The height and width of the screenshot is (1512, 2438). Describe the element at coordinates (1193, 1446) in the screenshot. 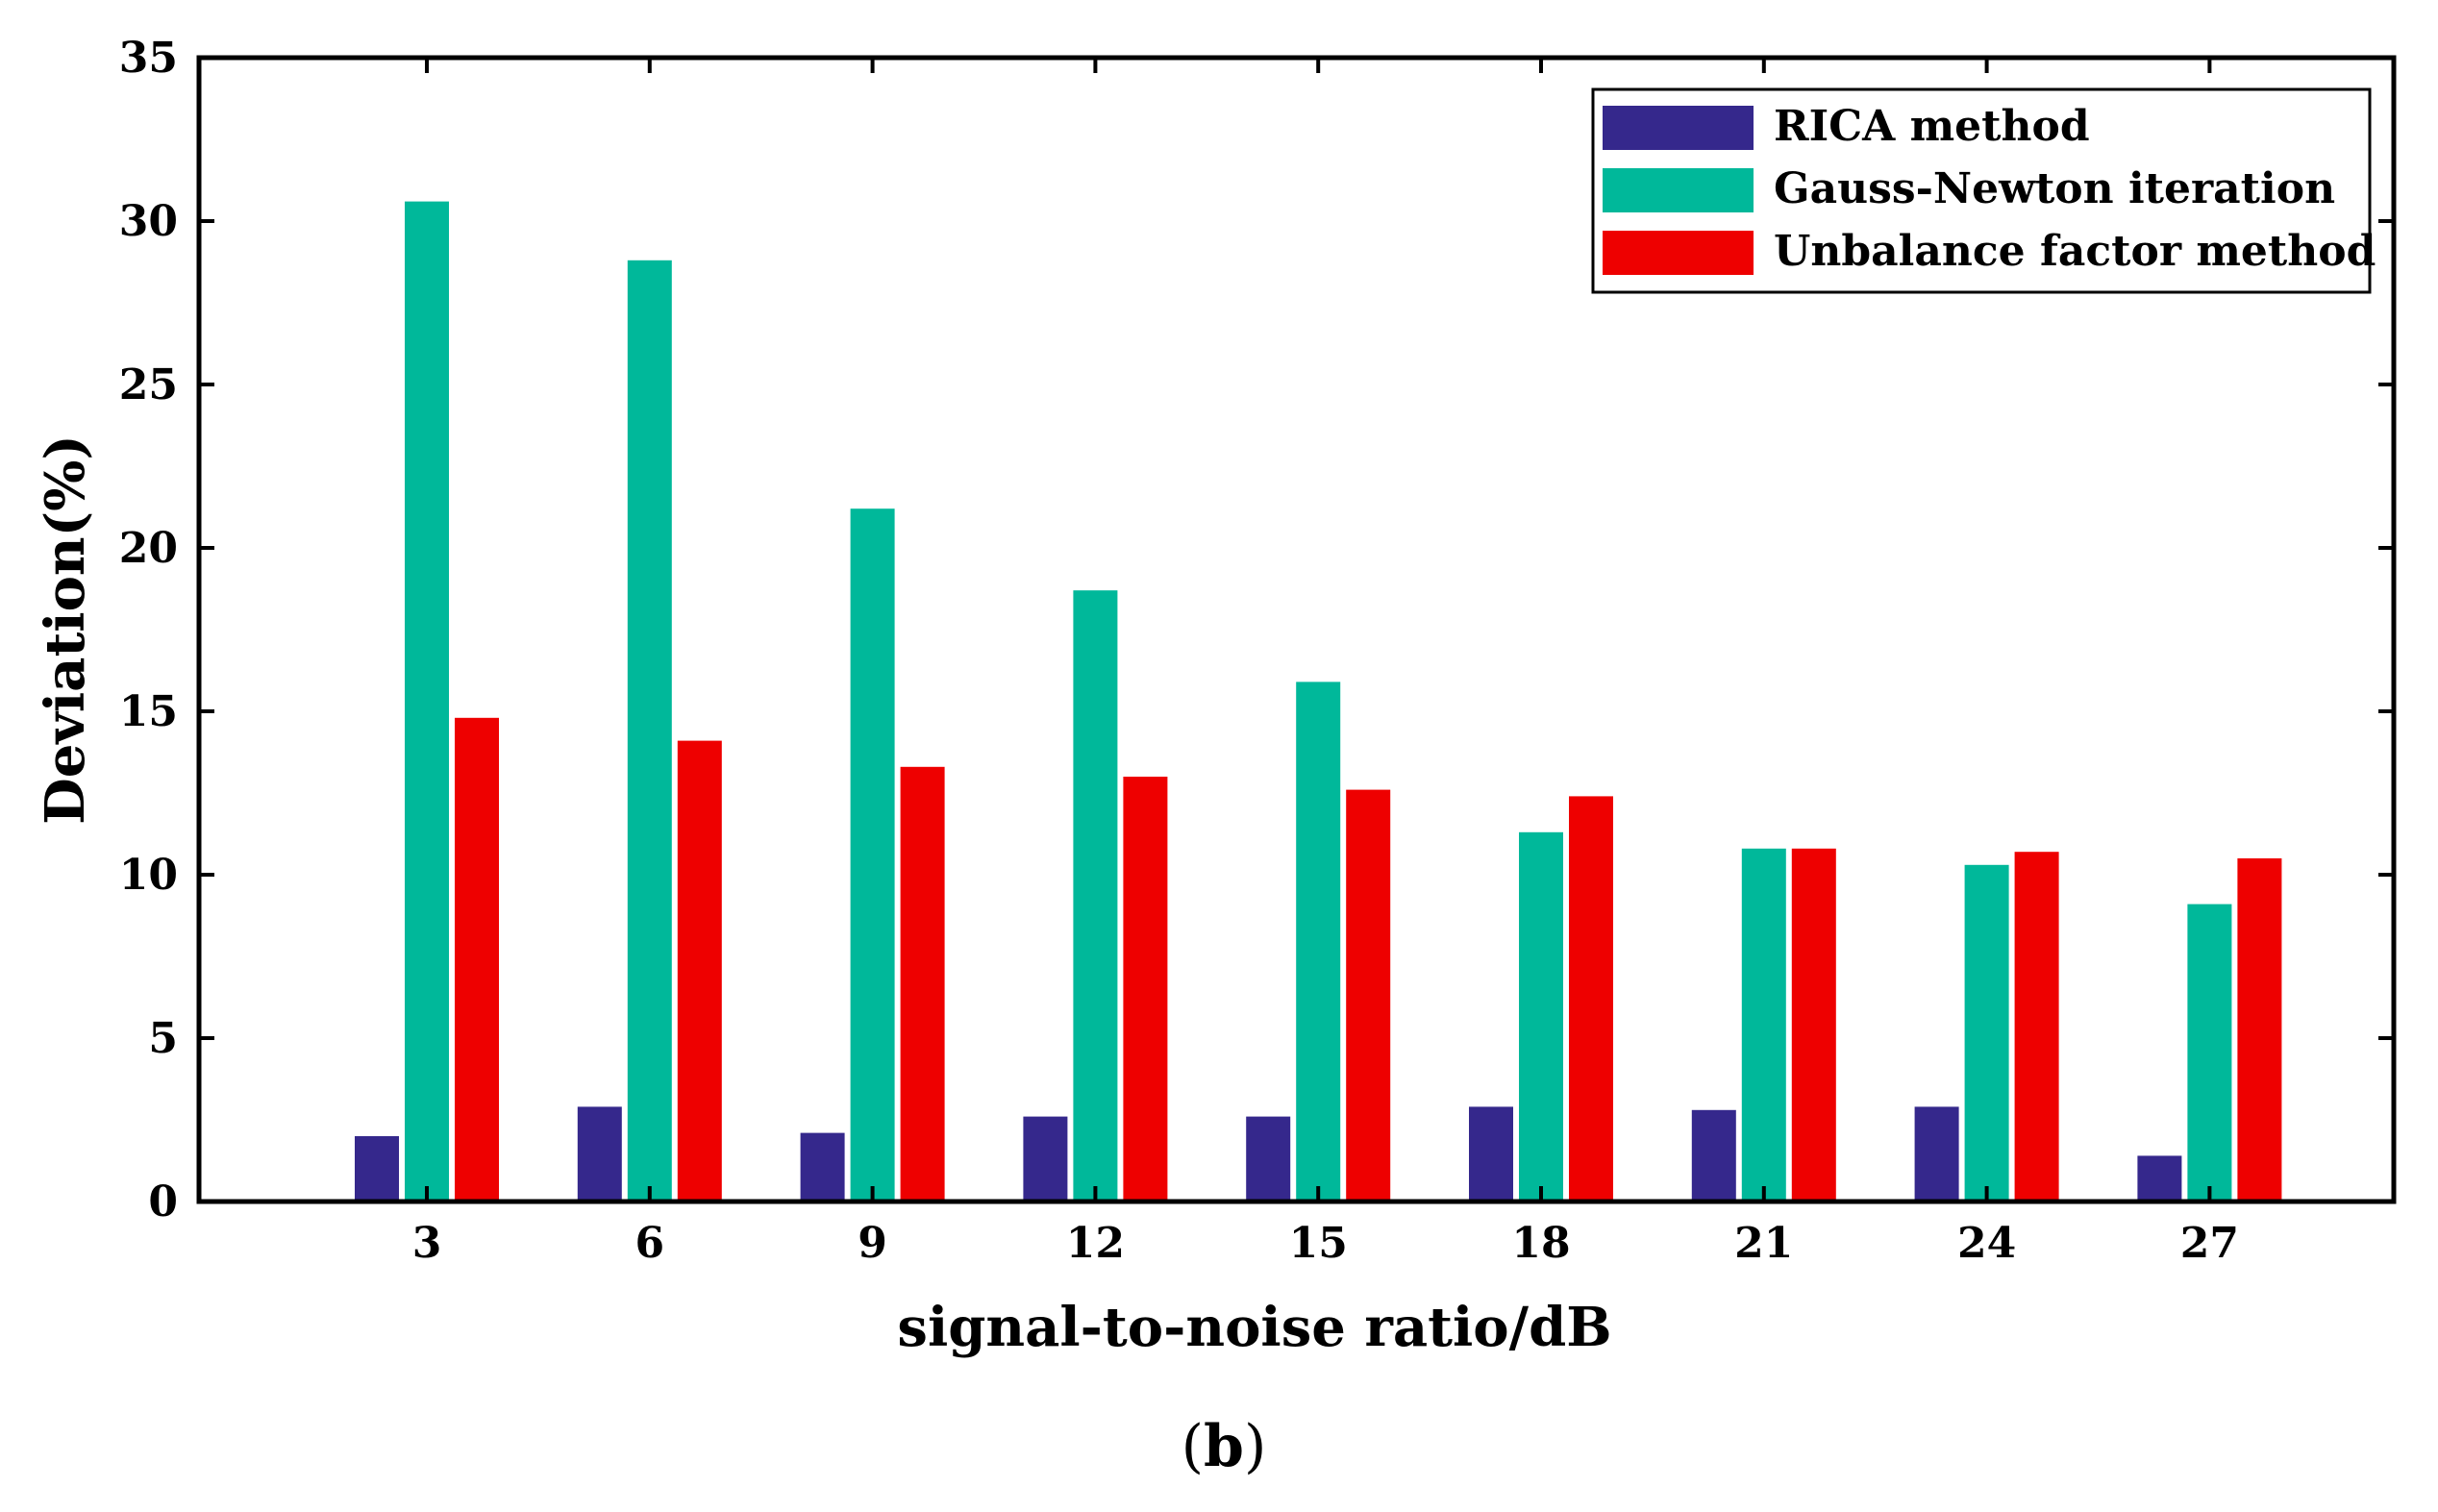

I see `panel-label-open: (` at that location.